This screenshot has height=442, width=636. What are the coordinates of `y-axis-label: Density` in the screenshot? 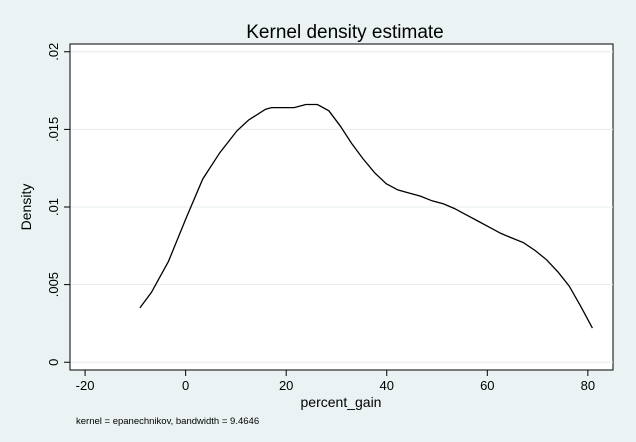 It's located at (26, 207).